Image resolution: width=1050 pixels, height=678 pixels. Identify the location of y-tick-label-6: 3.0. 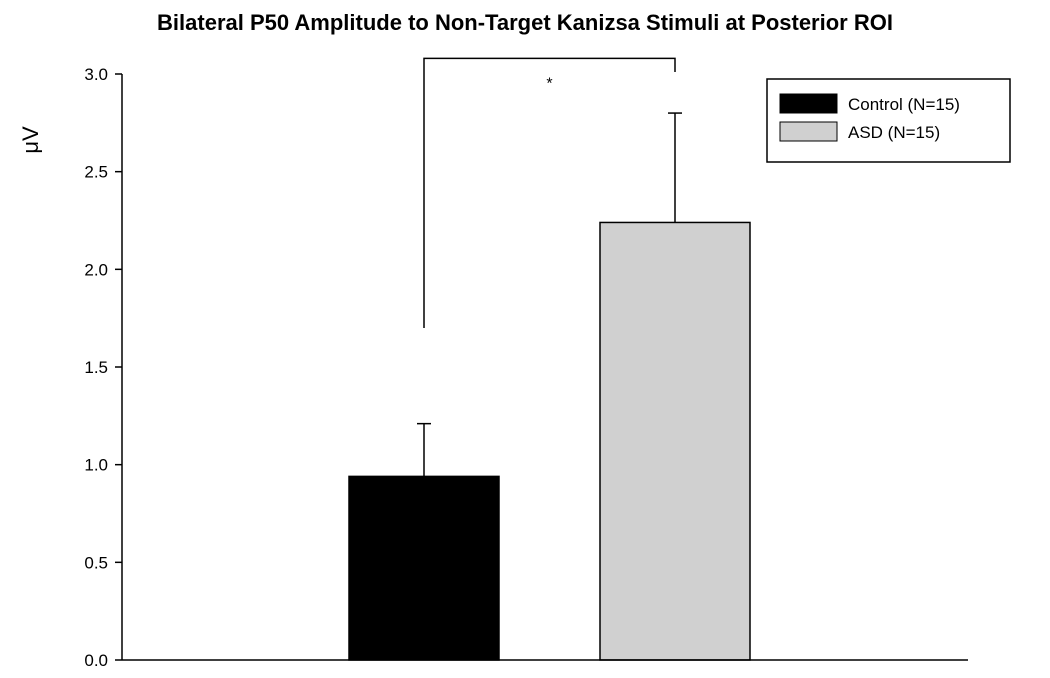
(96, 74).